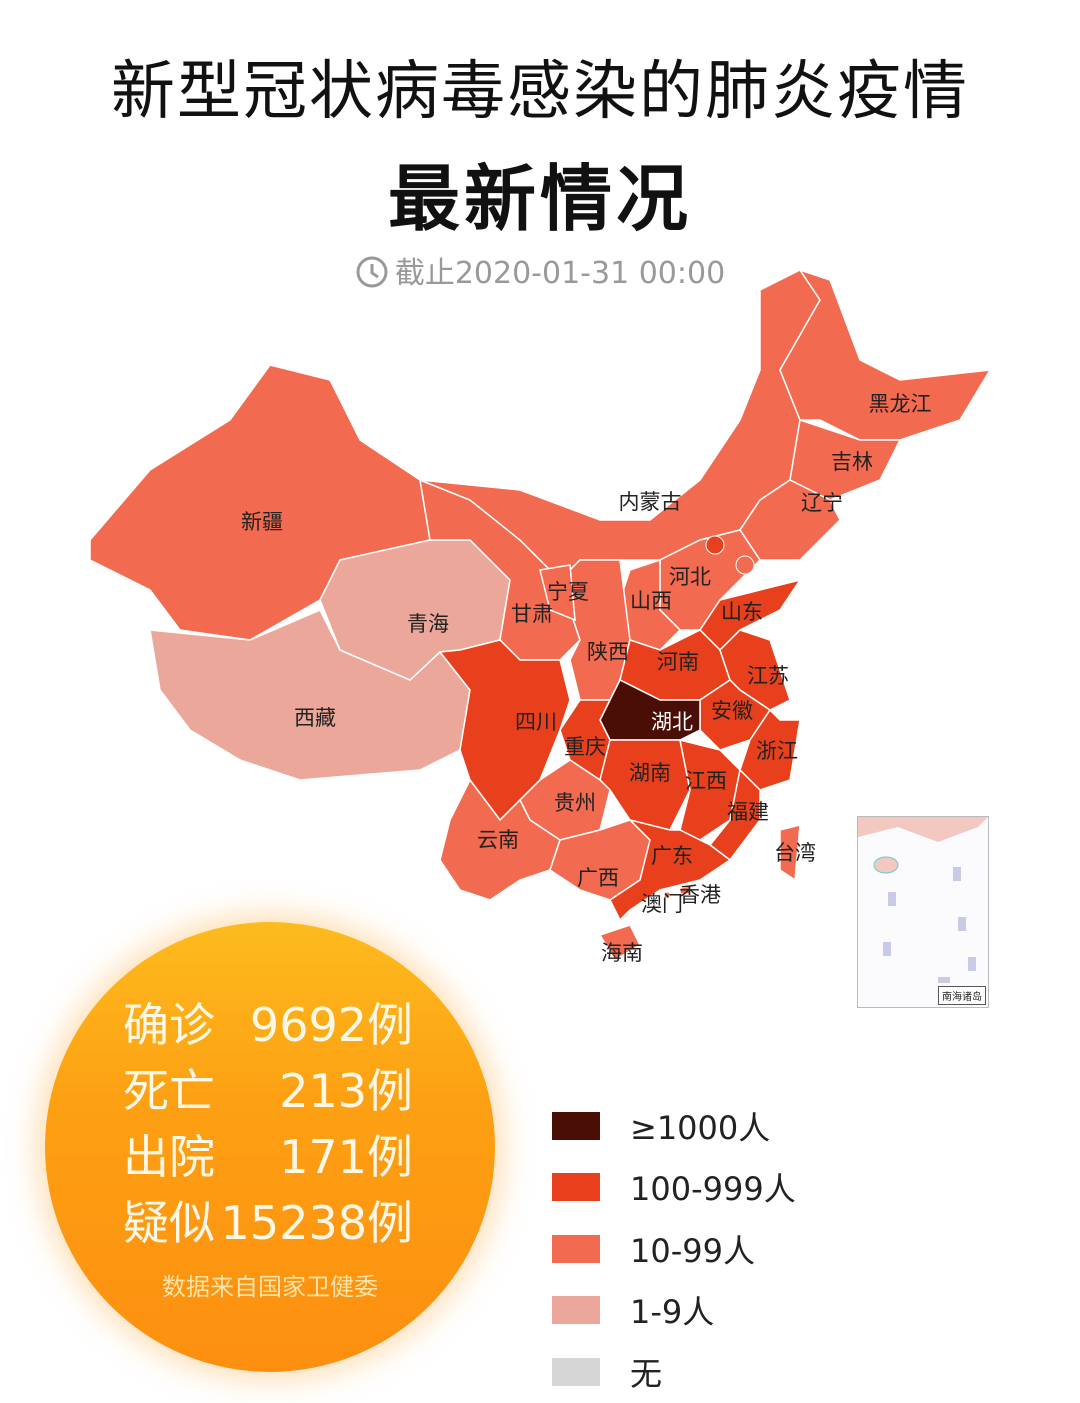 The width and height of the screenshot is (1080, 1403). What do you see at coordinates (962, 995) in the screenshot?
I see `inset-label: 南海诸岛` at bounding box center [962, 995].